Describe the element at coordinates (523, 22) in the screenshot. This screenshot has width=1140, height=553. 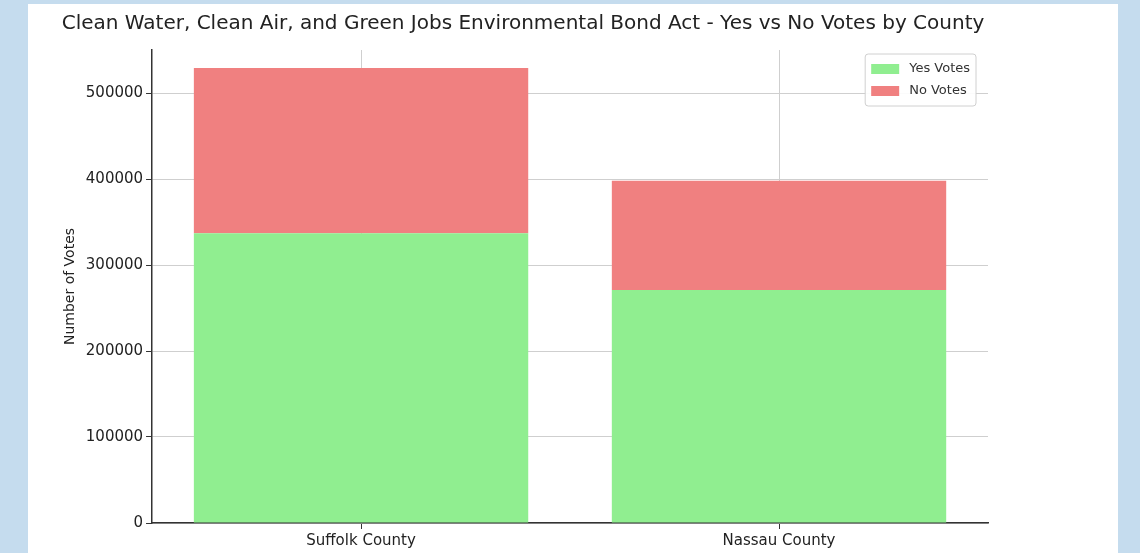
I see `chart-title: Clean Water, Clean Air, and Green Jobs Environmental Bond Act - Yes vs No Votes by County` at that location.